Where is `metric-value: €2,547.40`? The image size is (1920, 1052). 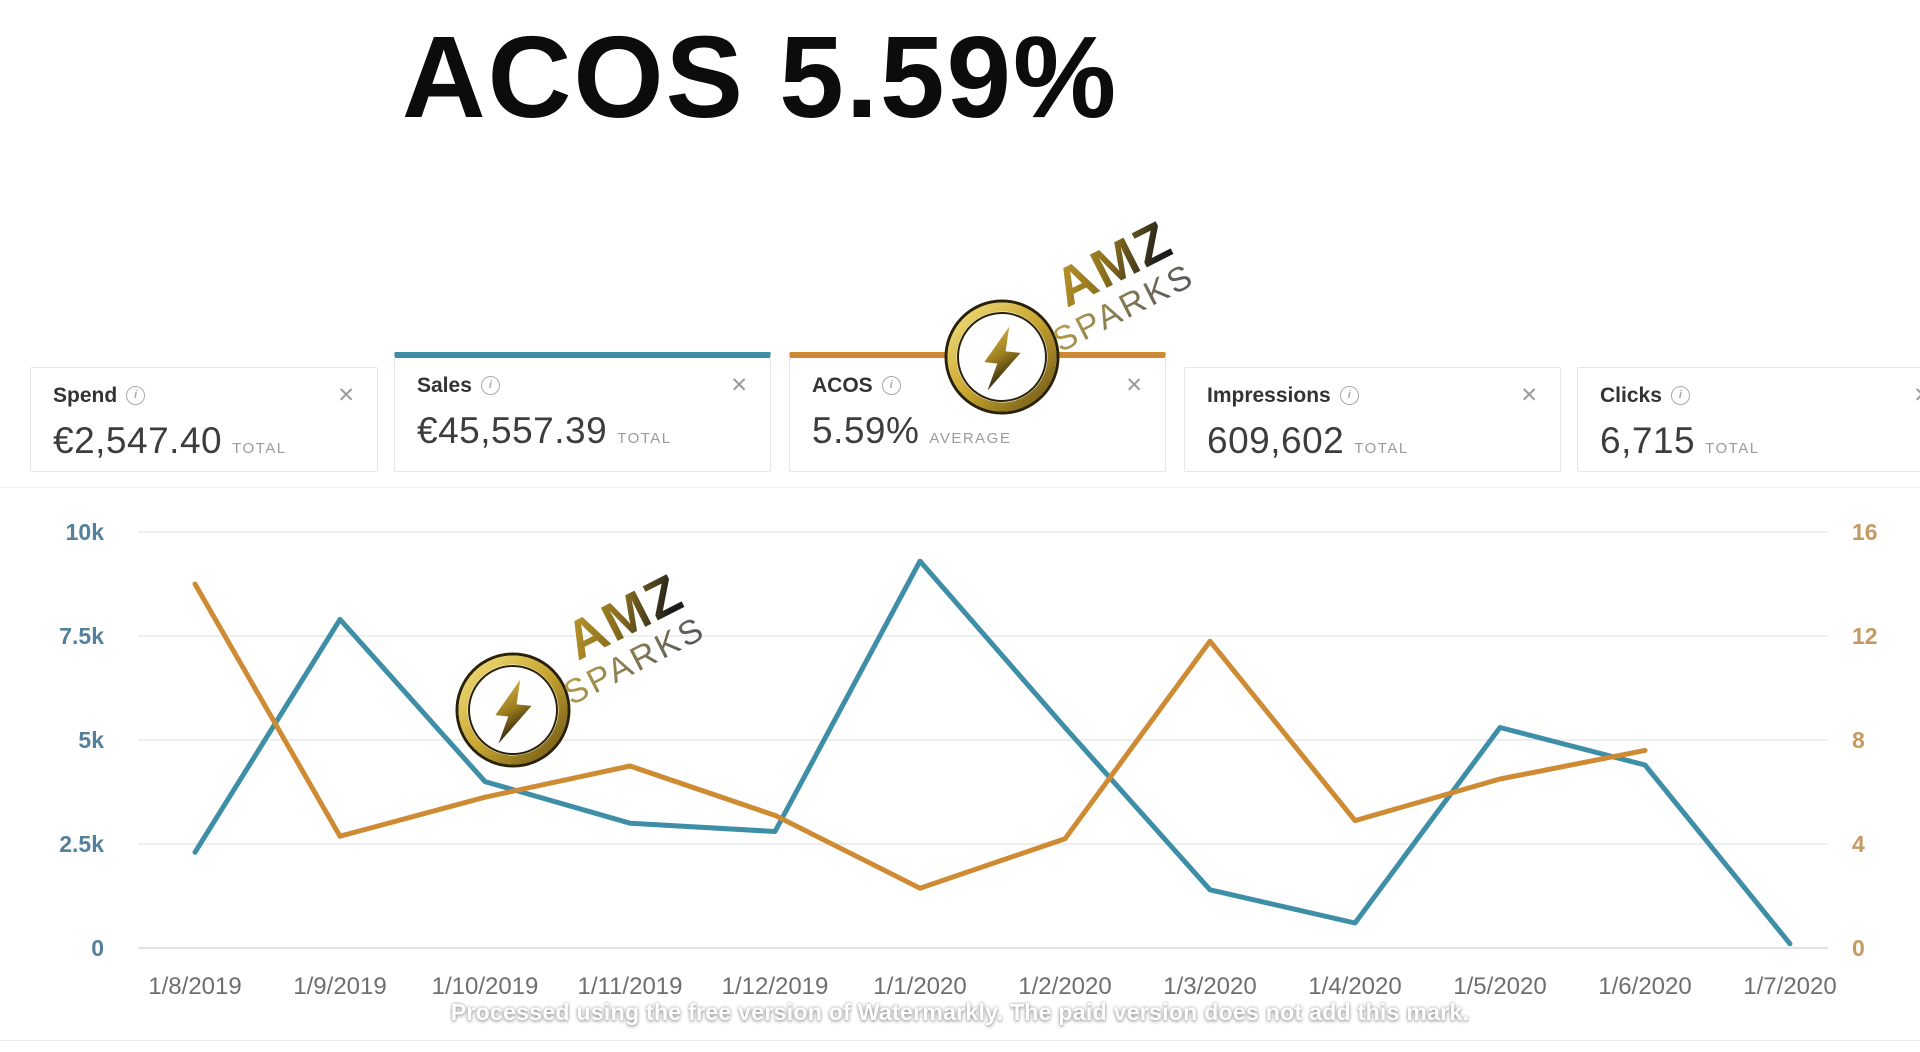 metric-value: €2,547.40 is located at coordinates (138, 440).